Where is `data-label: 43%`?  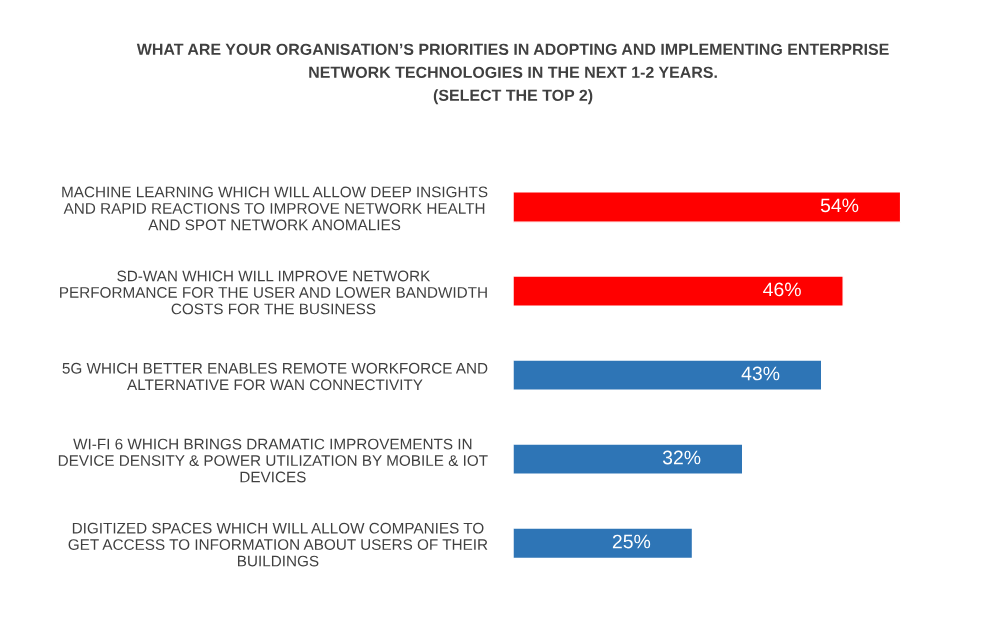
data-label: 43% is located at coordinates (760, 373).